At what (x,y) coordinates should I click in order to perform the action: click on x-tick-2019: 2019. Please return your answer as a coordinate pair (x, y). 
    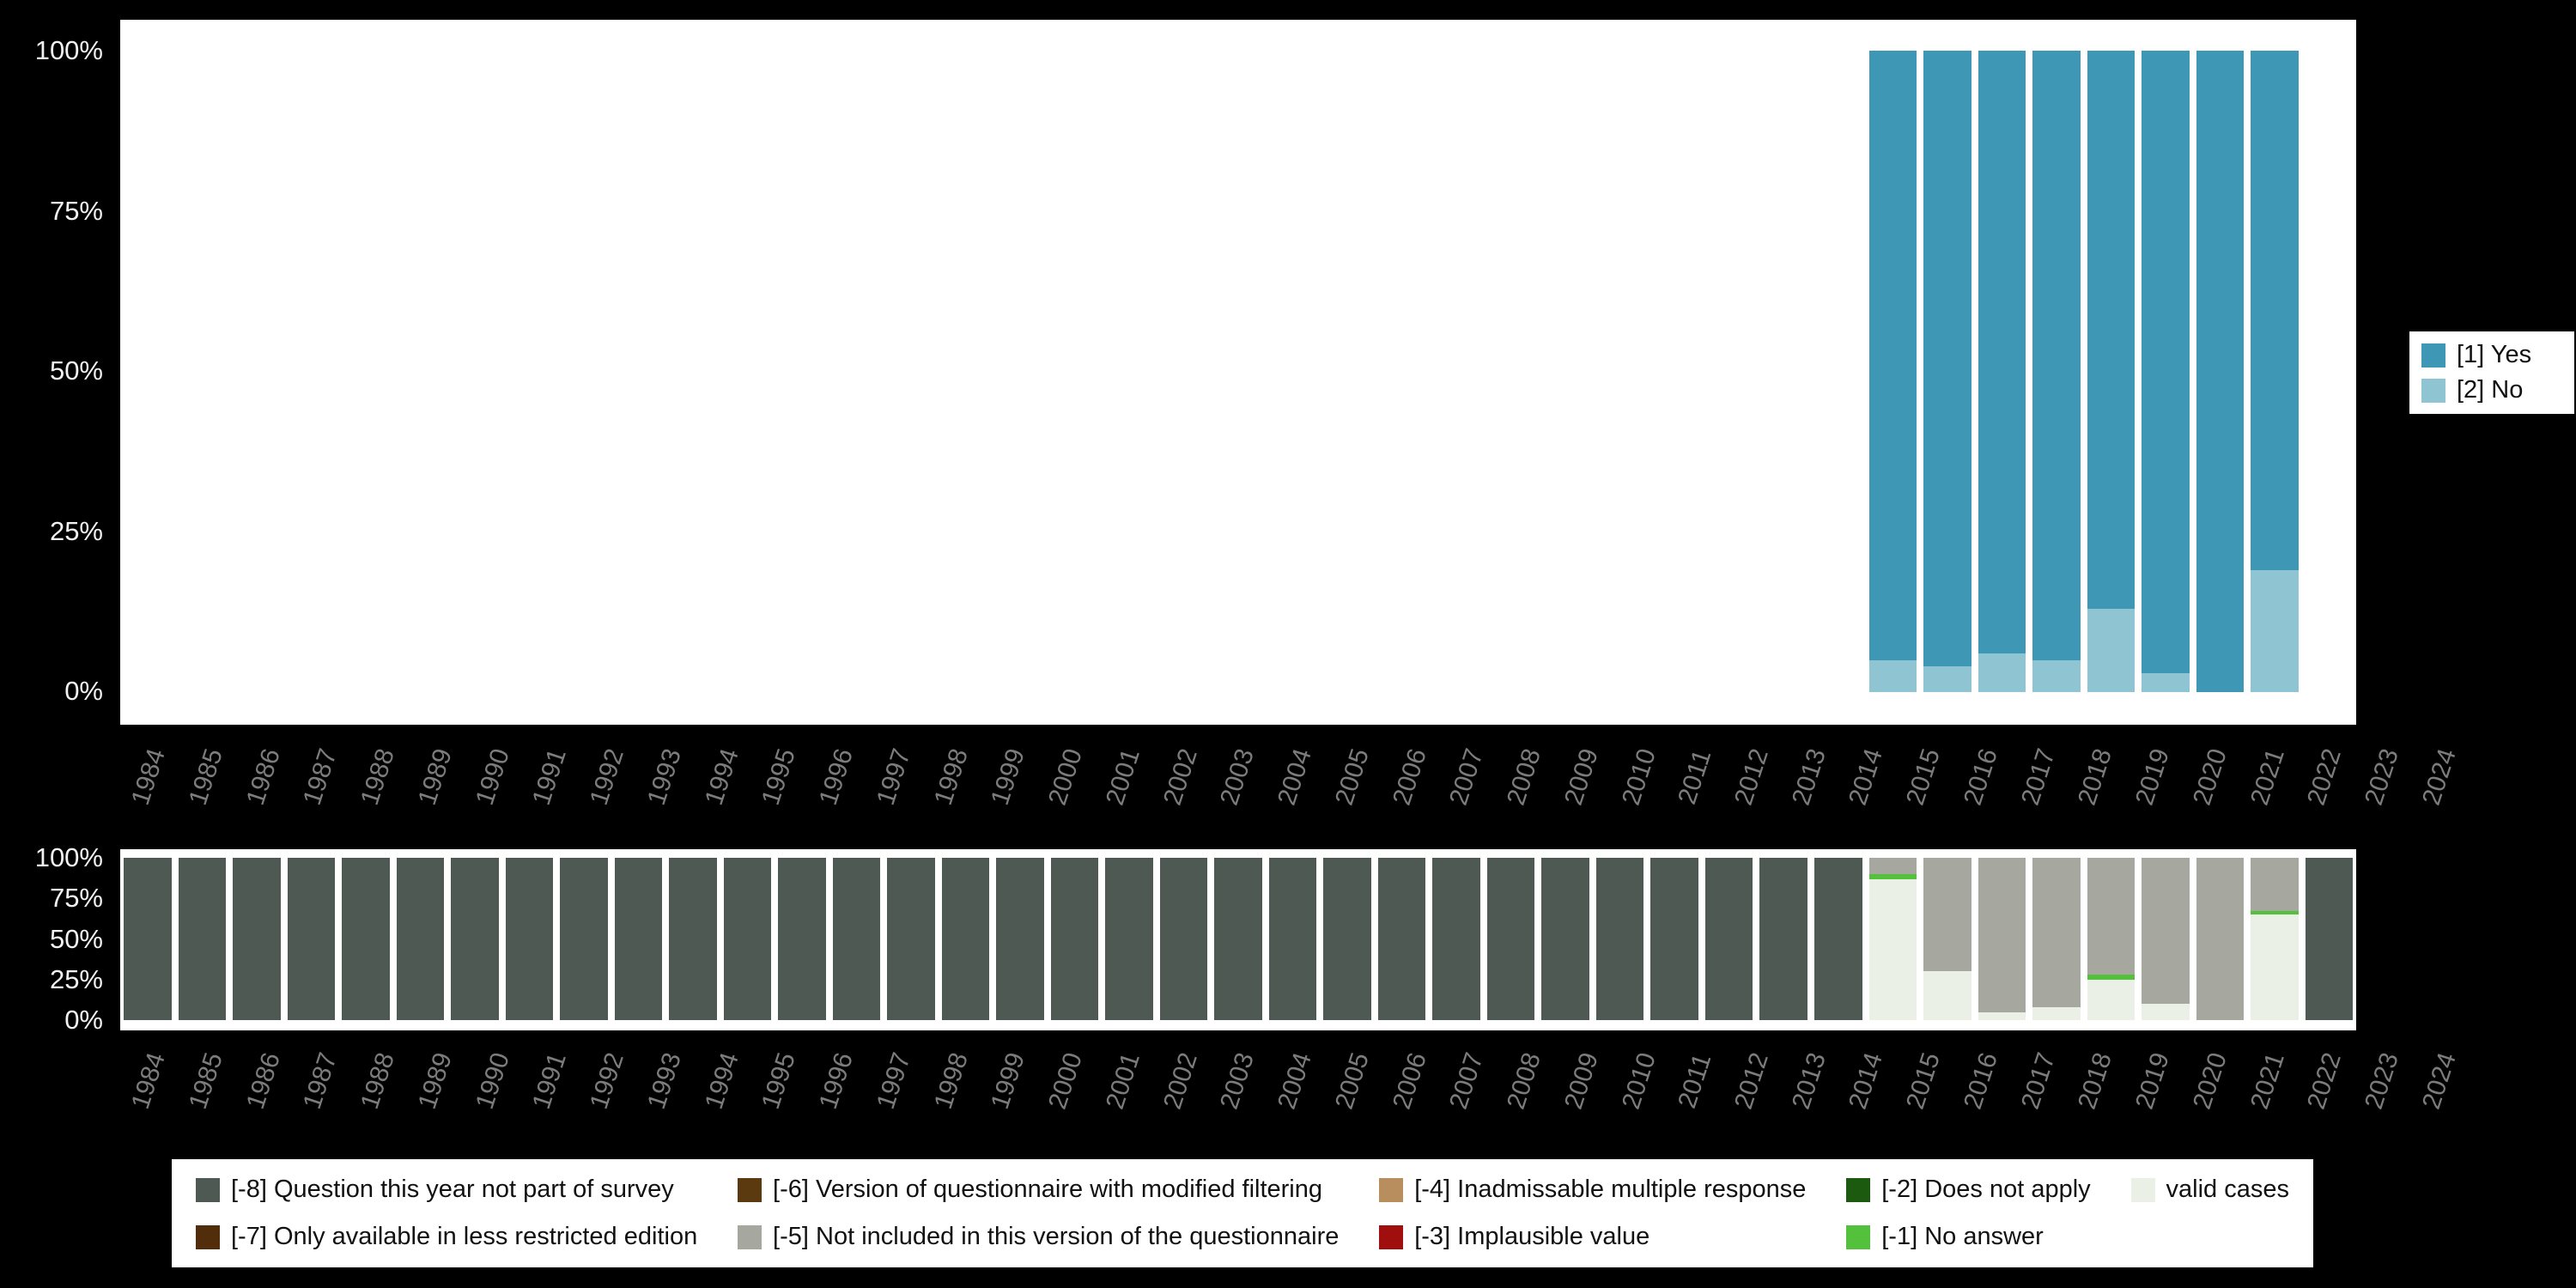
    Looking at the image, I should click on (2153, 788).